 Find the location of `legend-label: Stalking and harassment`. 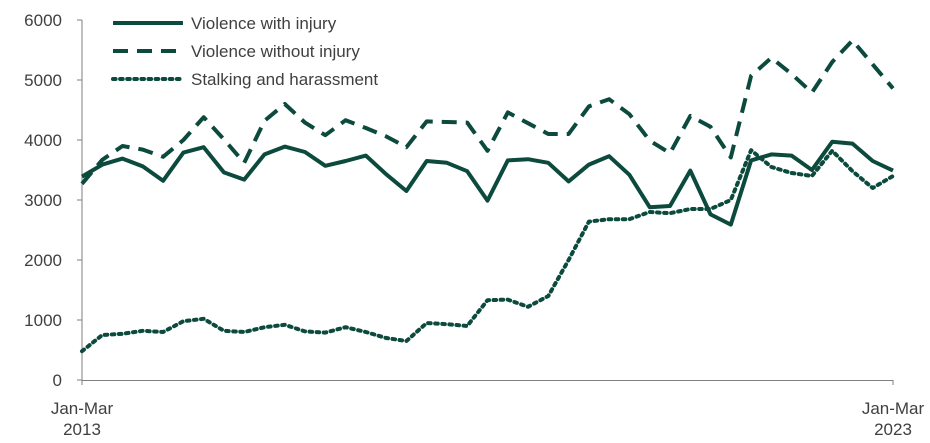

legend-label: Stalking and harassment is located at coordinates (284, 79).